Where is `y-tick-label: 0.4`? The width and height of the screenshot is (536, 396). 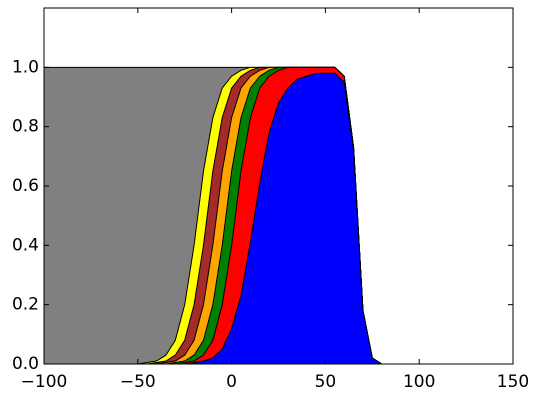
y-tick-label: 0.4 is located at coordinates (25, 245).